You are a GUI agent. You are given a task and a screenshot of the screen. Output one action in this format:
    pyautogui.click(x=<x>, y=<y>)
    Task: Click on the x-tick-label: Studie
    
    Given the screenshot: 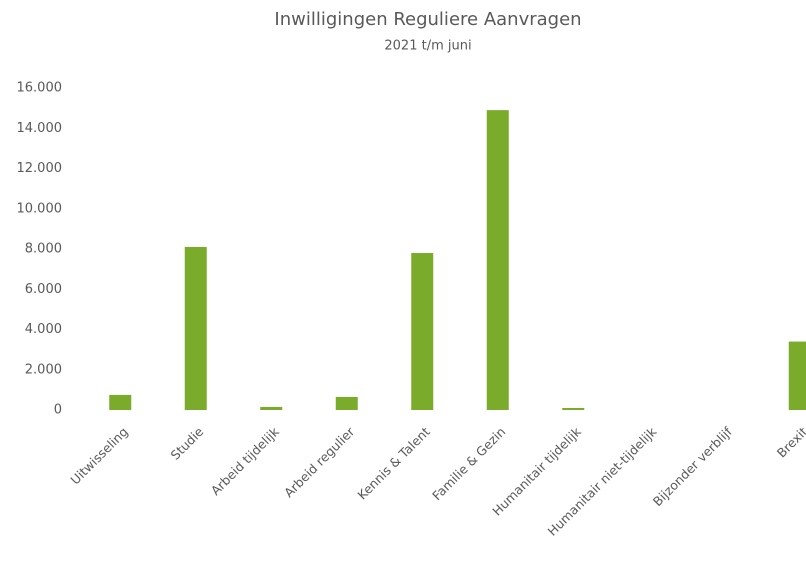 What is the action you would take?
    pyautogui.click(x=187, y=443)
    